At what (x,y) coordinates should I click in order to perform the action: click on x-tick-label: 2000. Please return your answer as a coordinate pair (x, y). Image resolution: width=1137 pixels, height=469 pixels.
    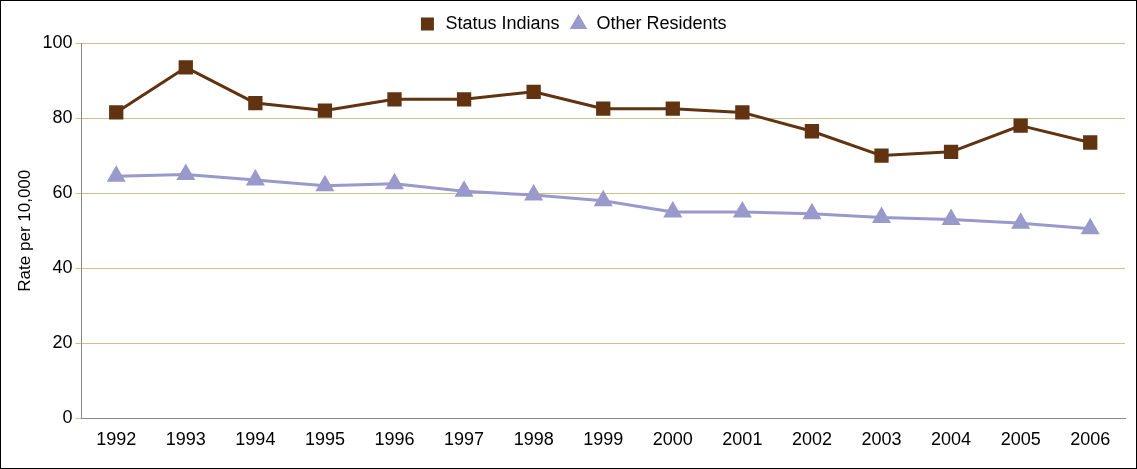
    Looking at the image, I should click on (672, 439).